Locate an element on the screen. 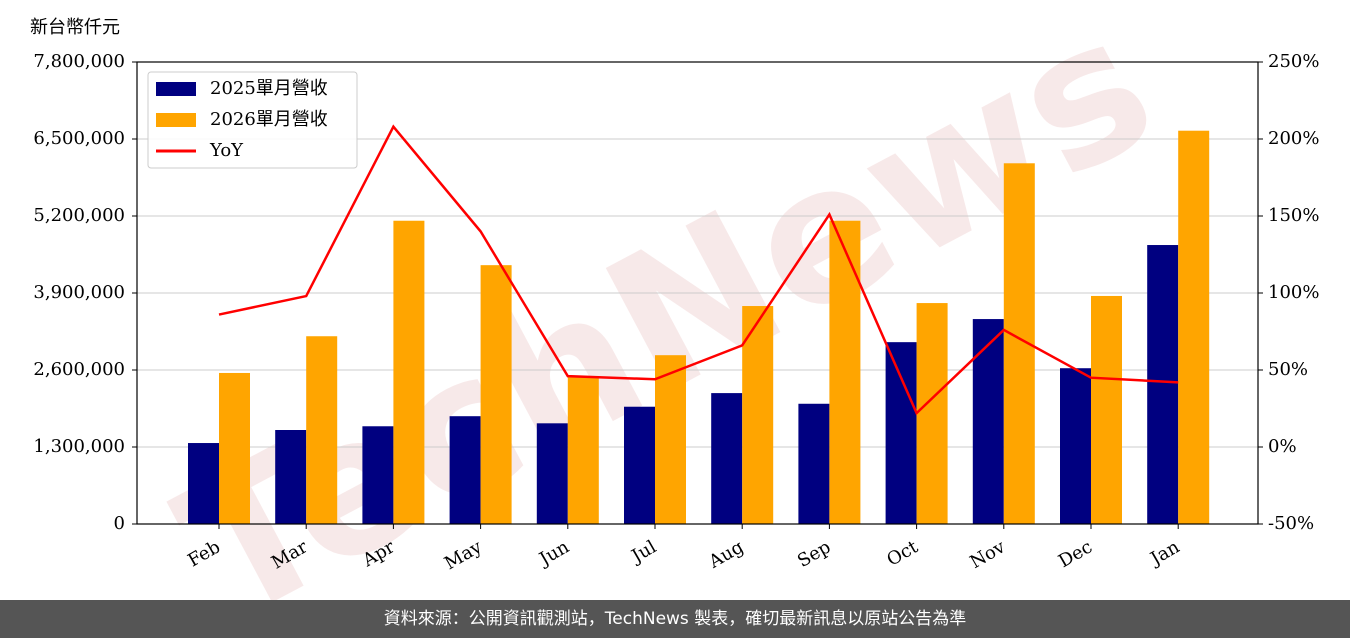 Image resolution: width=1350 pixels, height=638 pixels. x-tick-label: Dec is located at coordinates (1075, 554).